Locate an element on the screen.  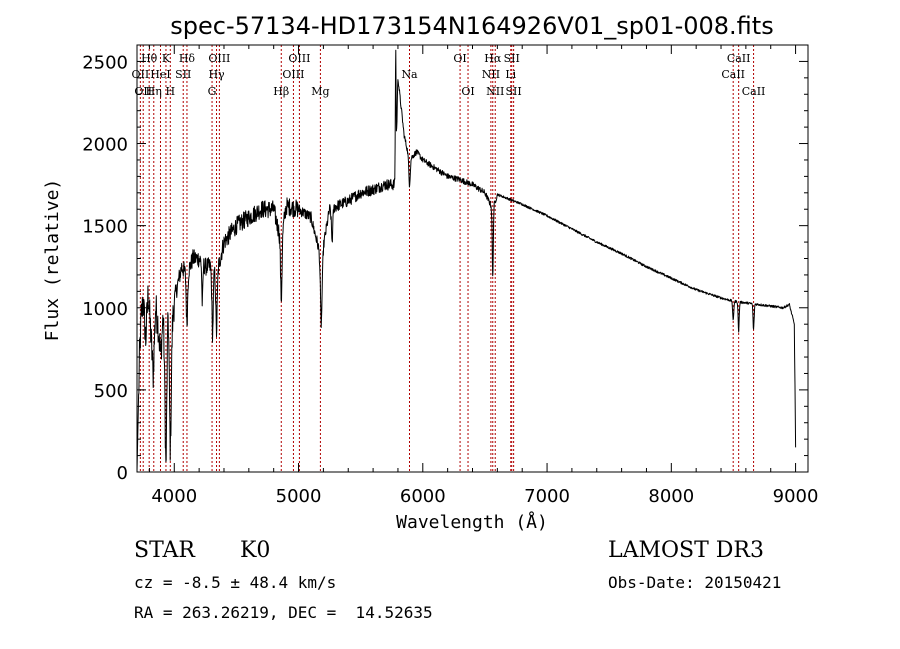
line-marker-label: H is located at coordinates (171, 91).